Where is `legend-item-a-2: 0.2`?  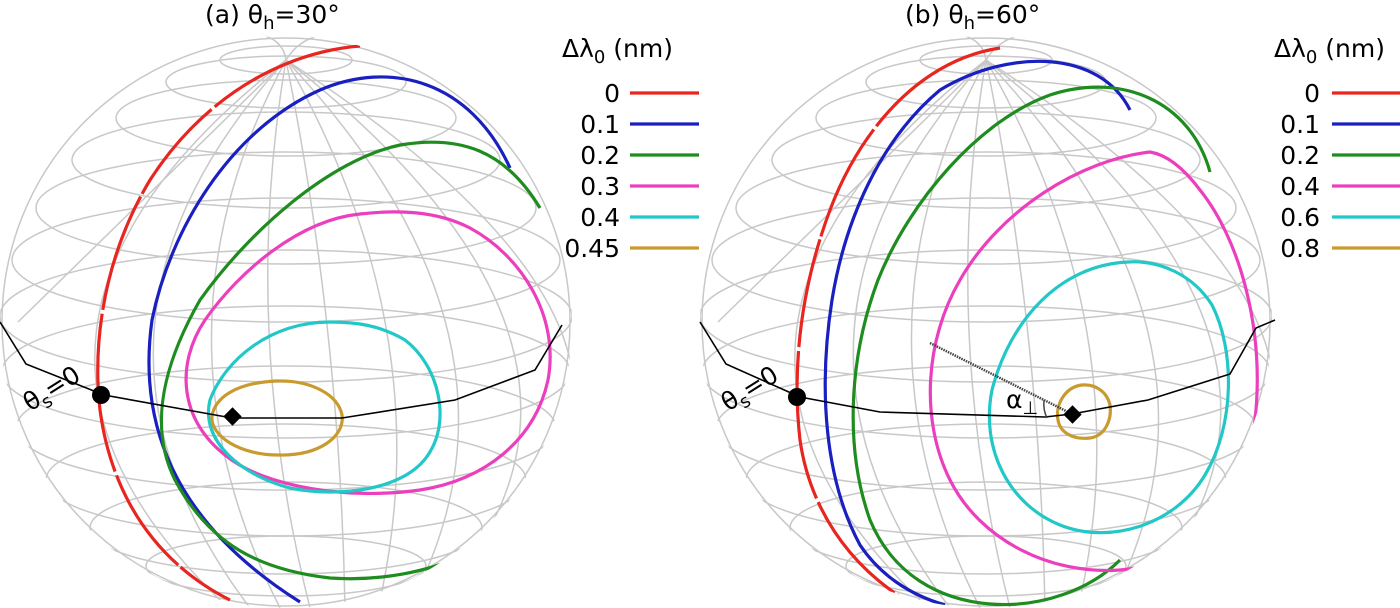
legend-item-a-2: 0.2 is located at coordinates (639, 155).